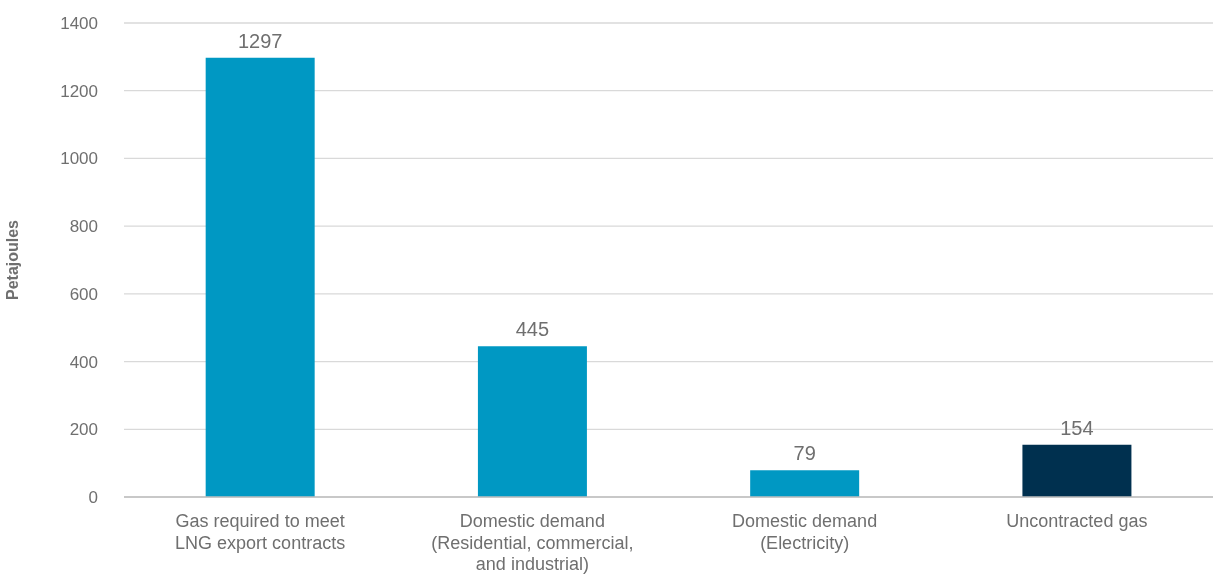 The image size is (1213, 575). What do you see at coordinates (805, 532) in the screenshot?
I see `x-tick-label: Domestic demand (Electricity)` at bounding box center [805, 532].